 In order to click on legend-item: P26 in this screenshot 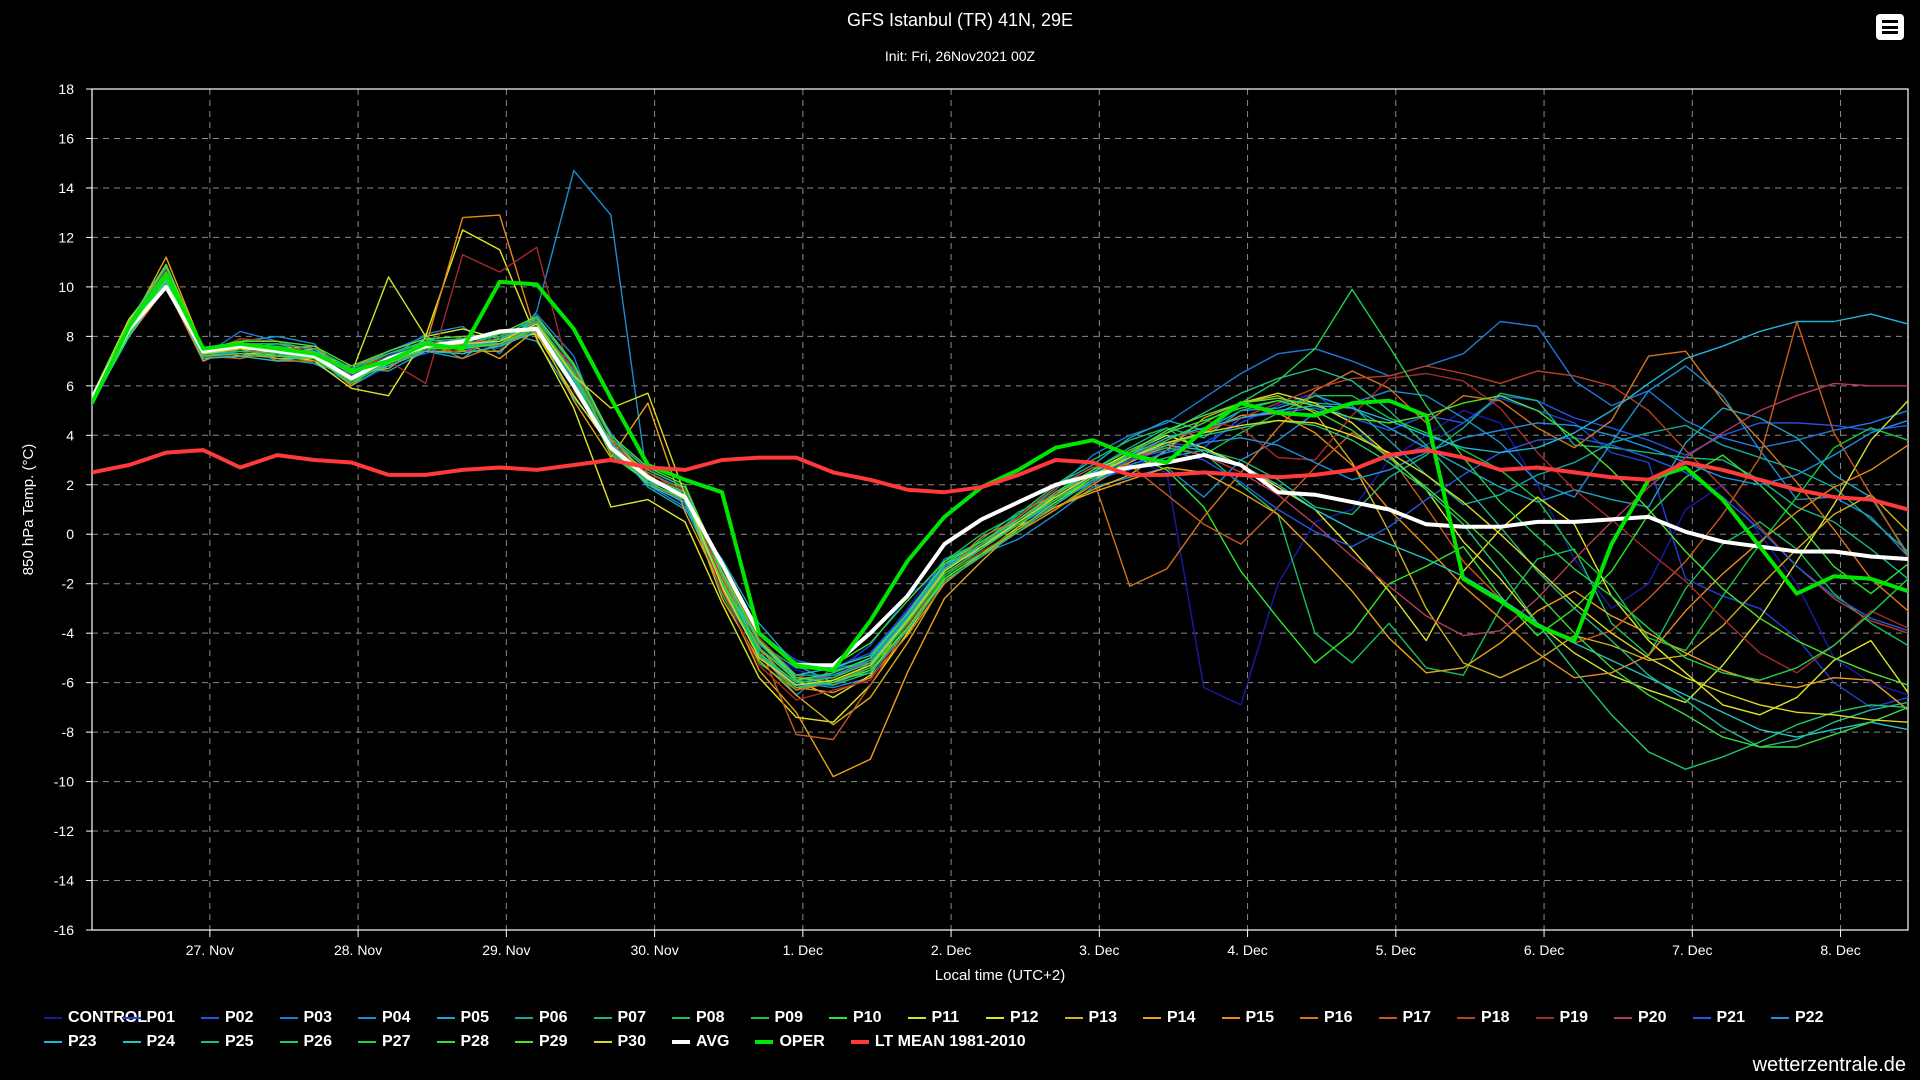, I will do `click(319, 1042)`.